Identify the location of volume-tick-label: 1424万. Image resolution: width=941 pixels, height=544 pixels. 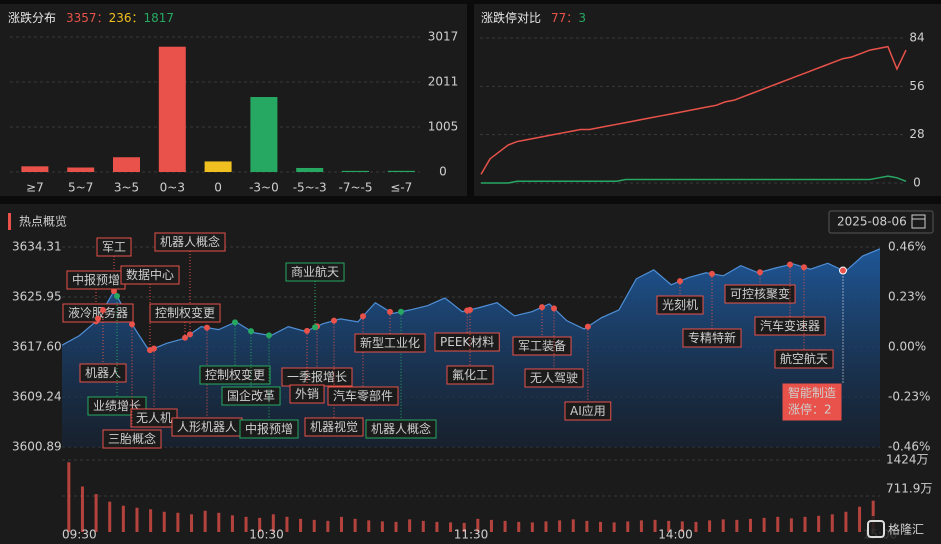
(907, 460).